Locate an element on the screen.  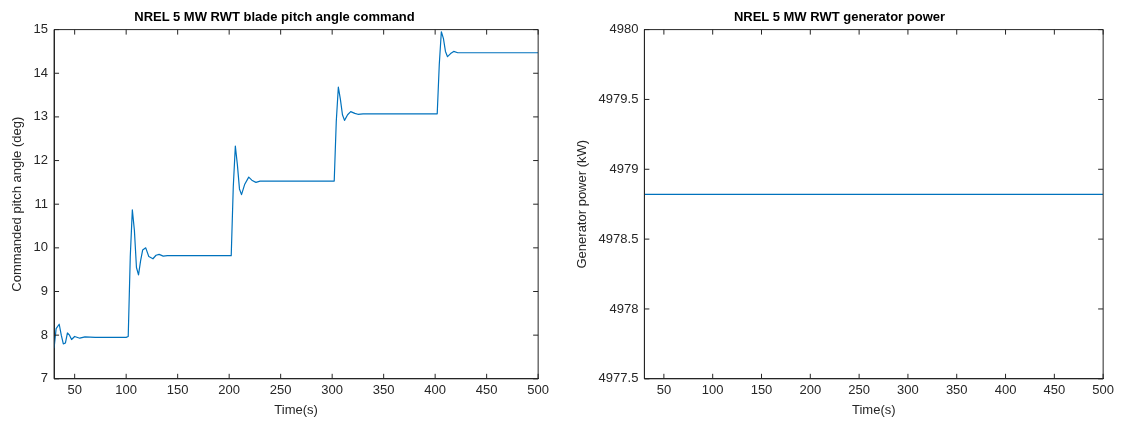
y-tick-label: 4977.5 is located at coordinates (618, 378).